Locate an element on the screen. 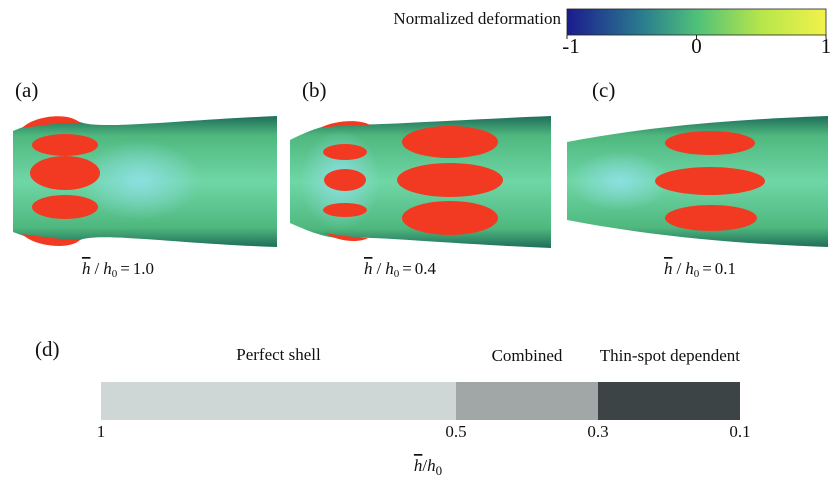 The width and height of the screenshot is (838, 487). regime-label: Combined is located at coordinates (527, 355).